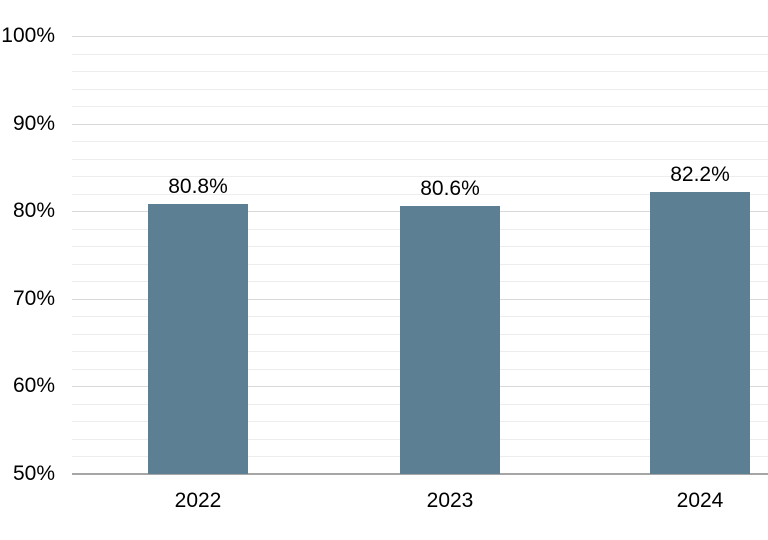 The image size is (768, 540). Describe the element at coordinates (450, 188) in the screenshot. I see `bar-value-label: 80.6%` at that location.